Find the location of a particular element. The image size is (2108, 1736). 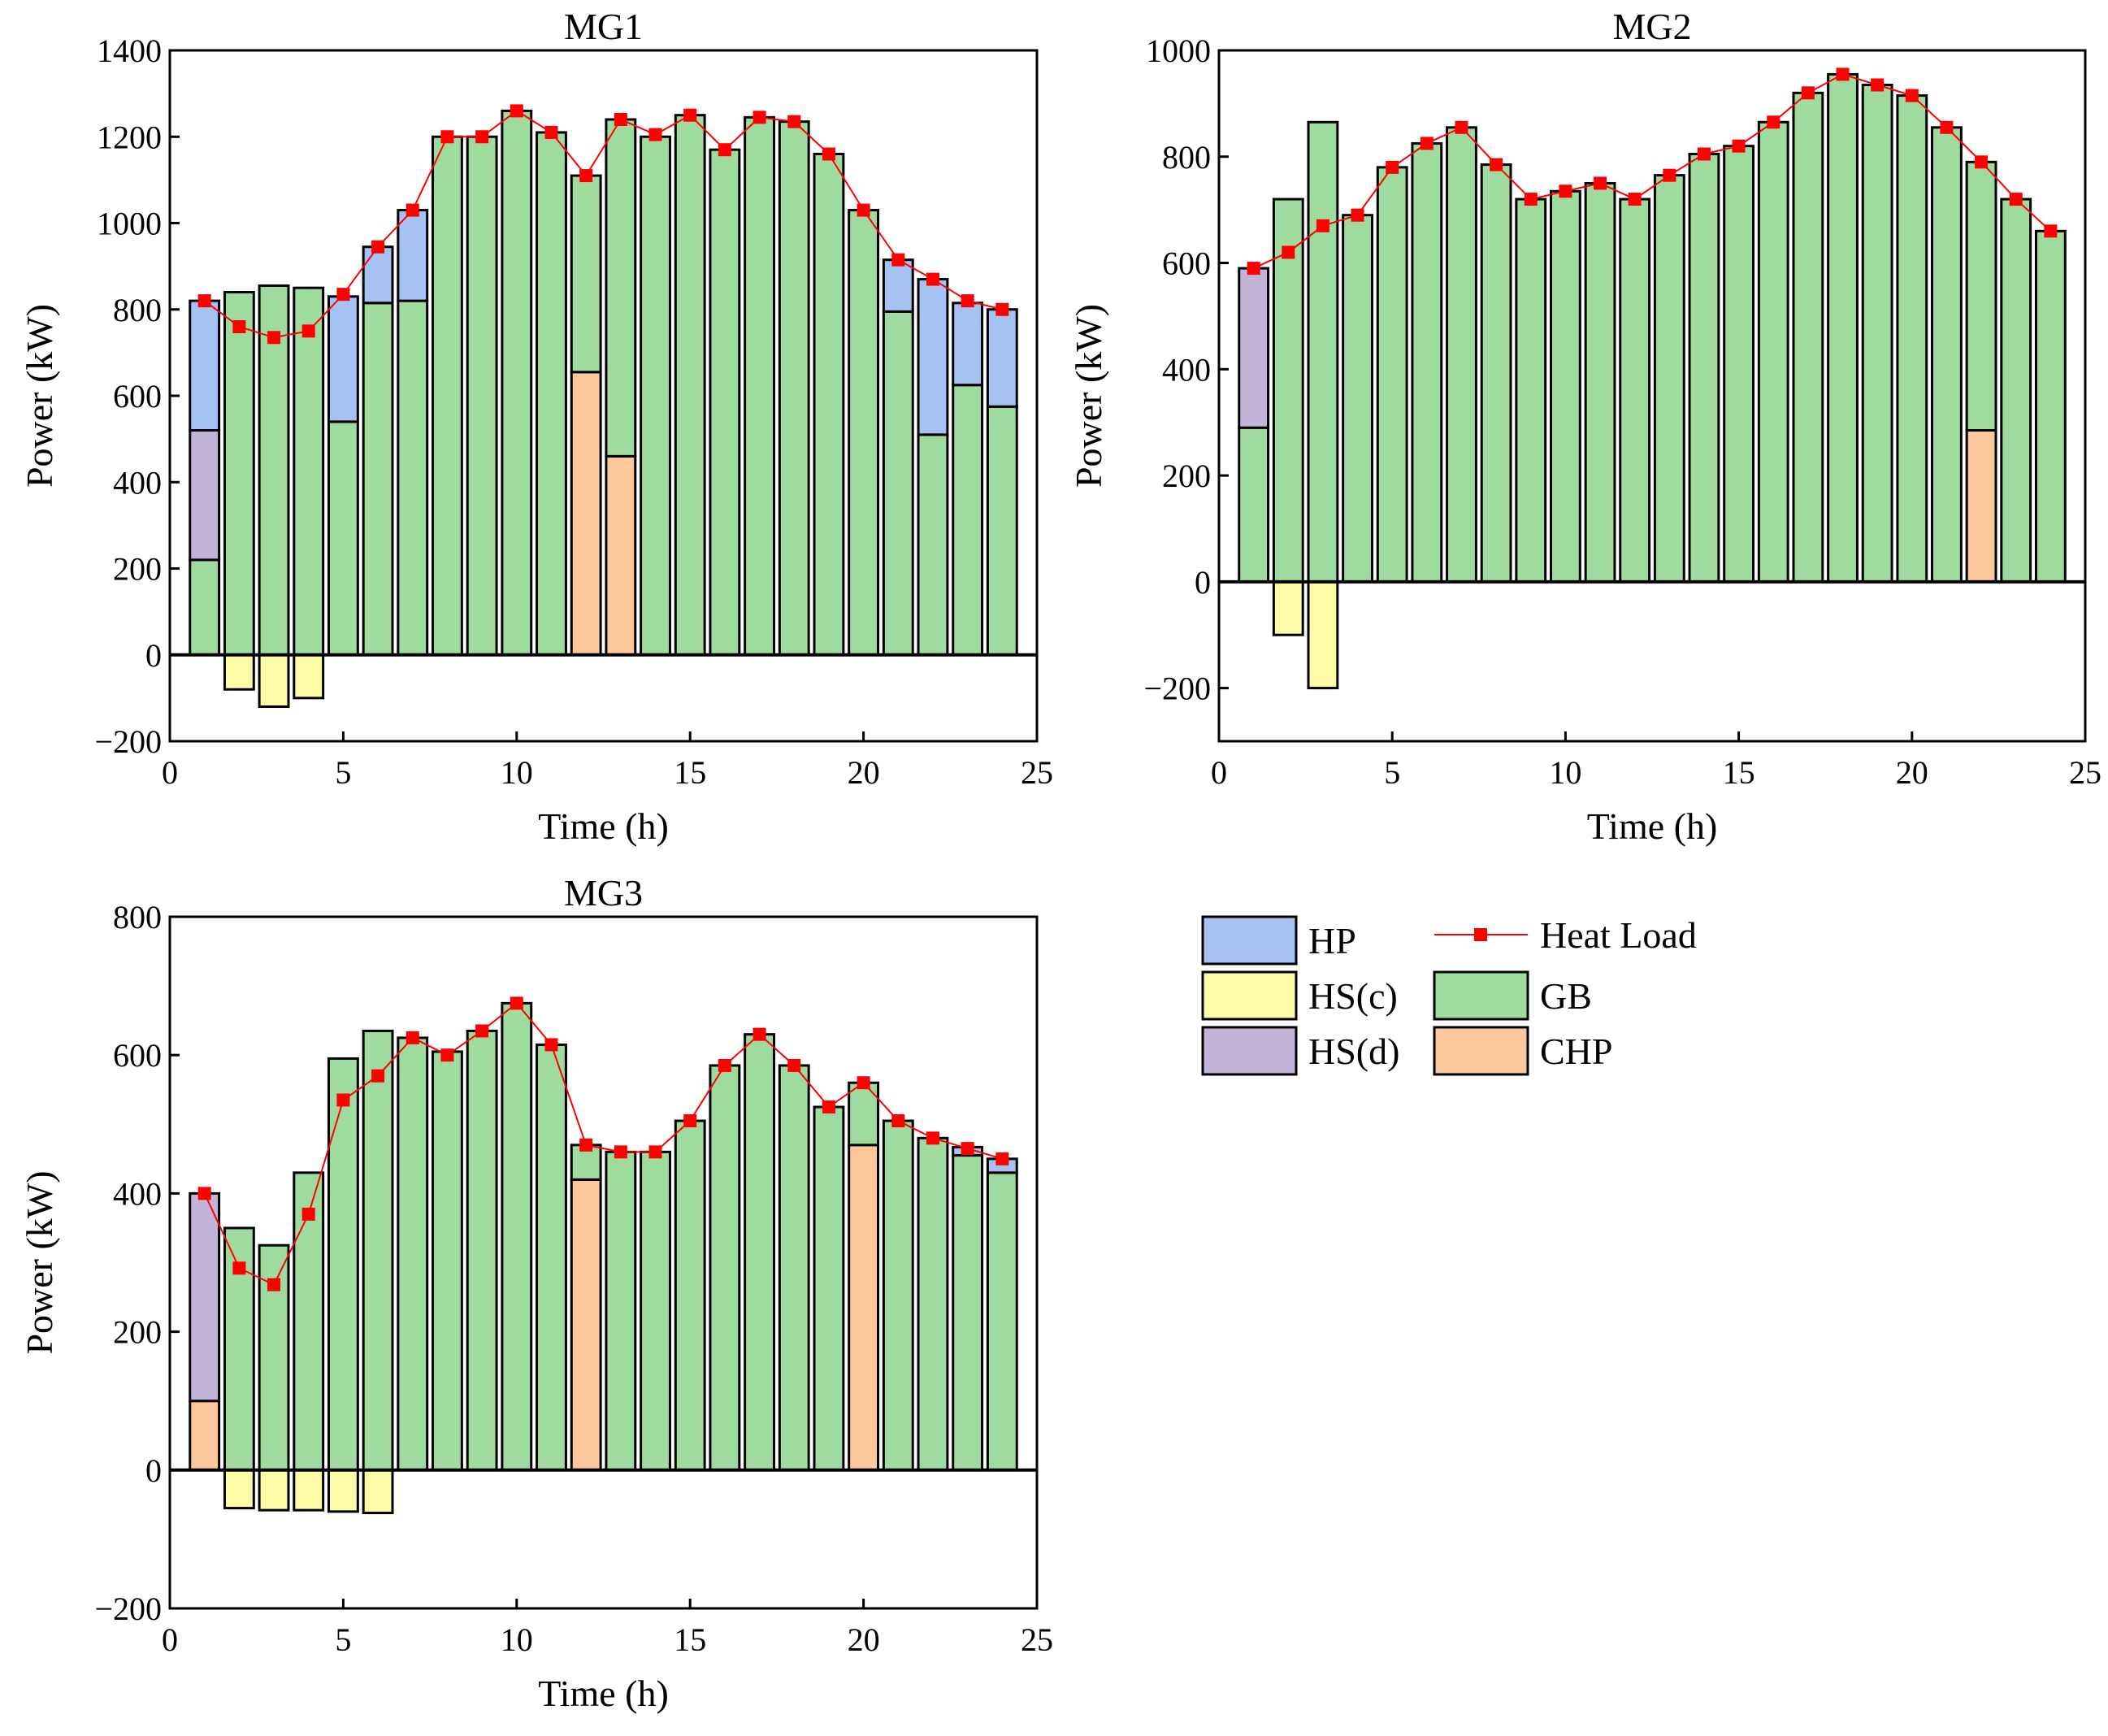

legend-gb-label: GB is located at coordinates (1566, 996).